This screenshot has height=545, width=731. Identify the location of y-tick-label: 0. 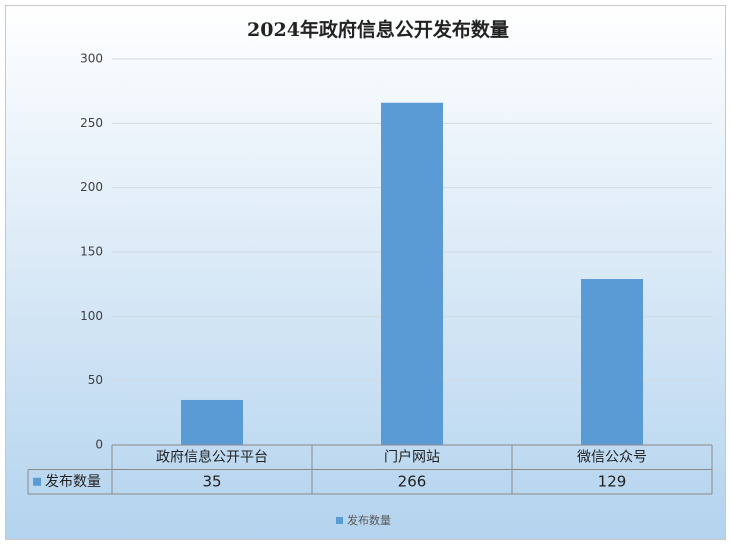
(99, 445).